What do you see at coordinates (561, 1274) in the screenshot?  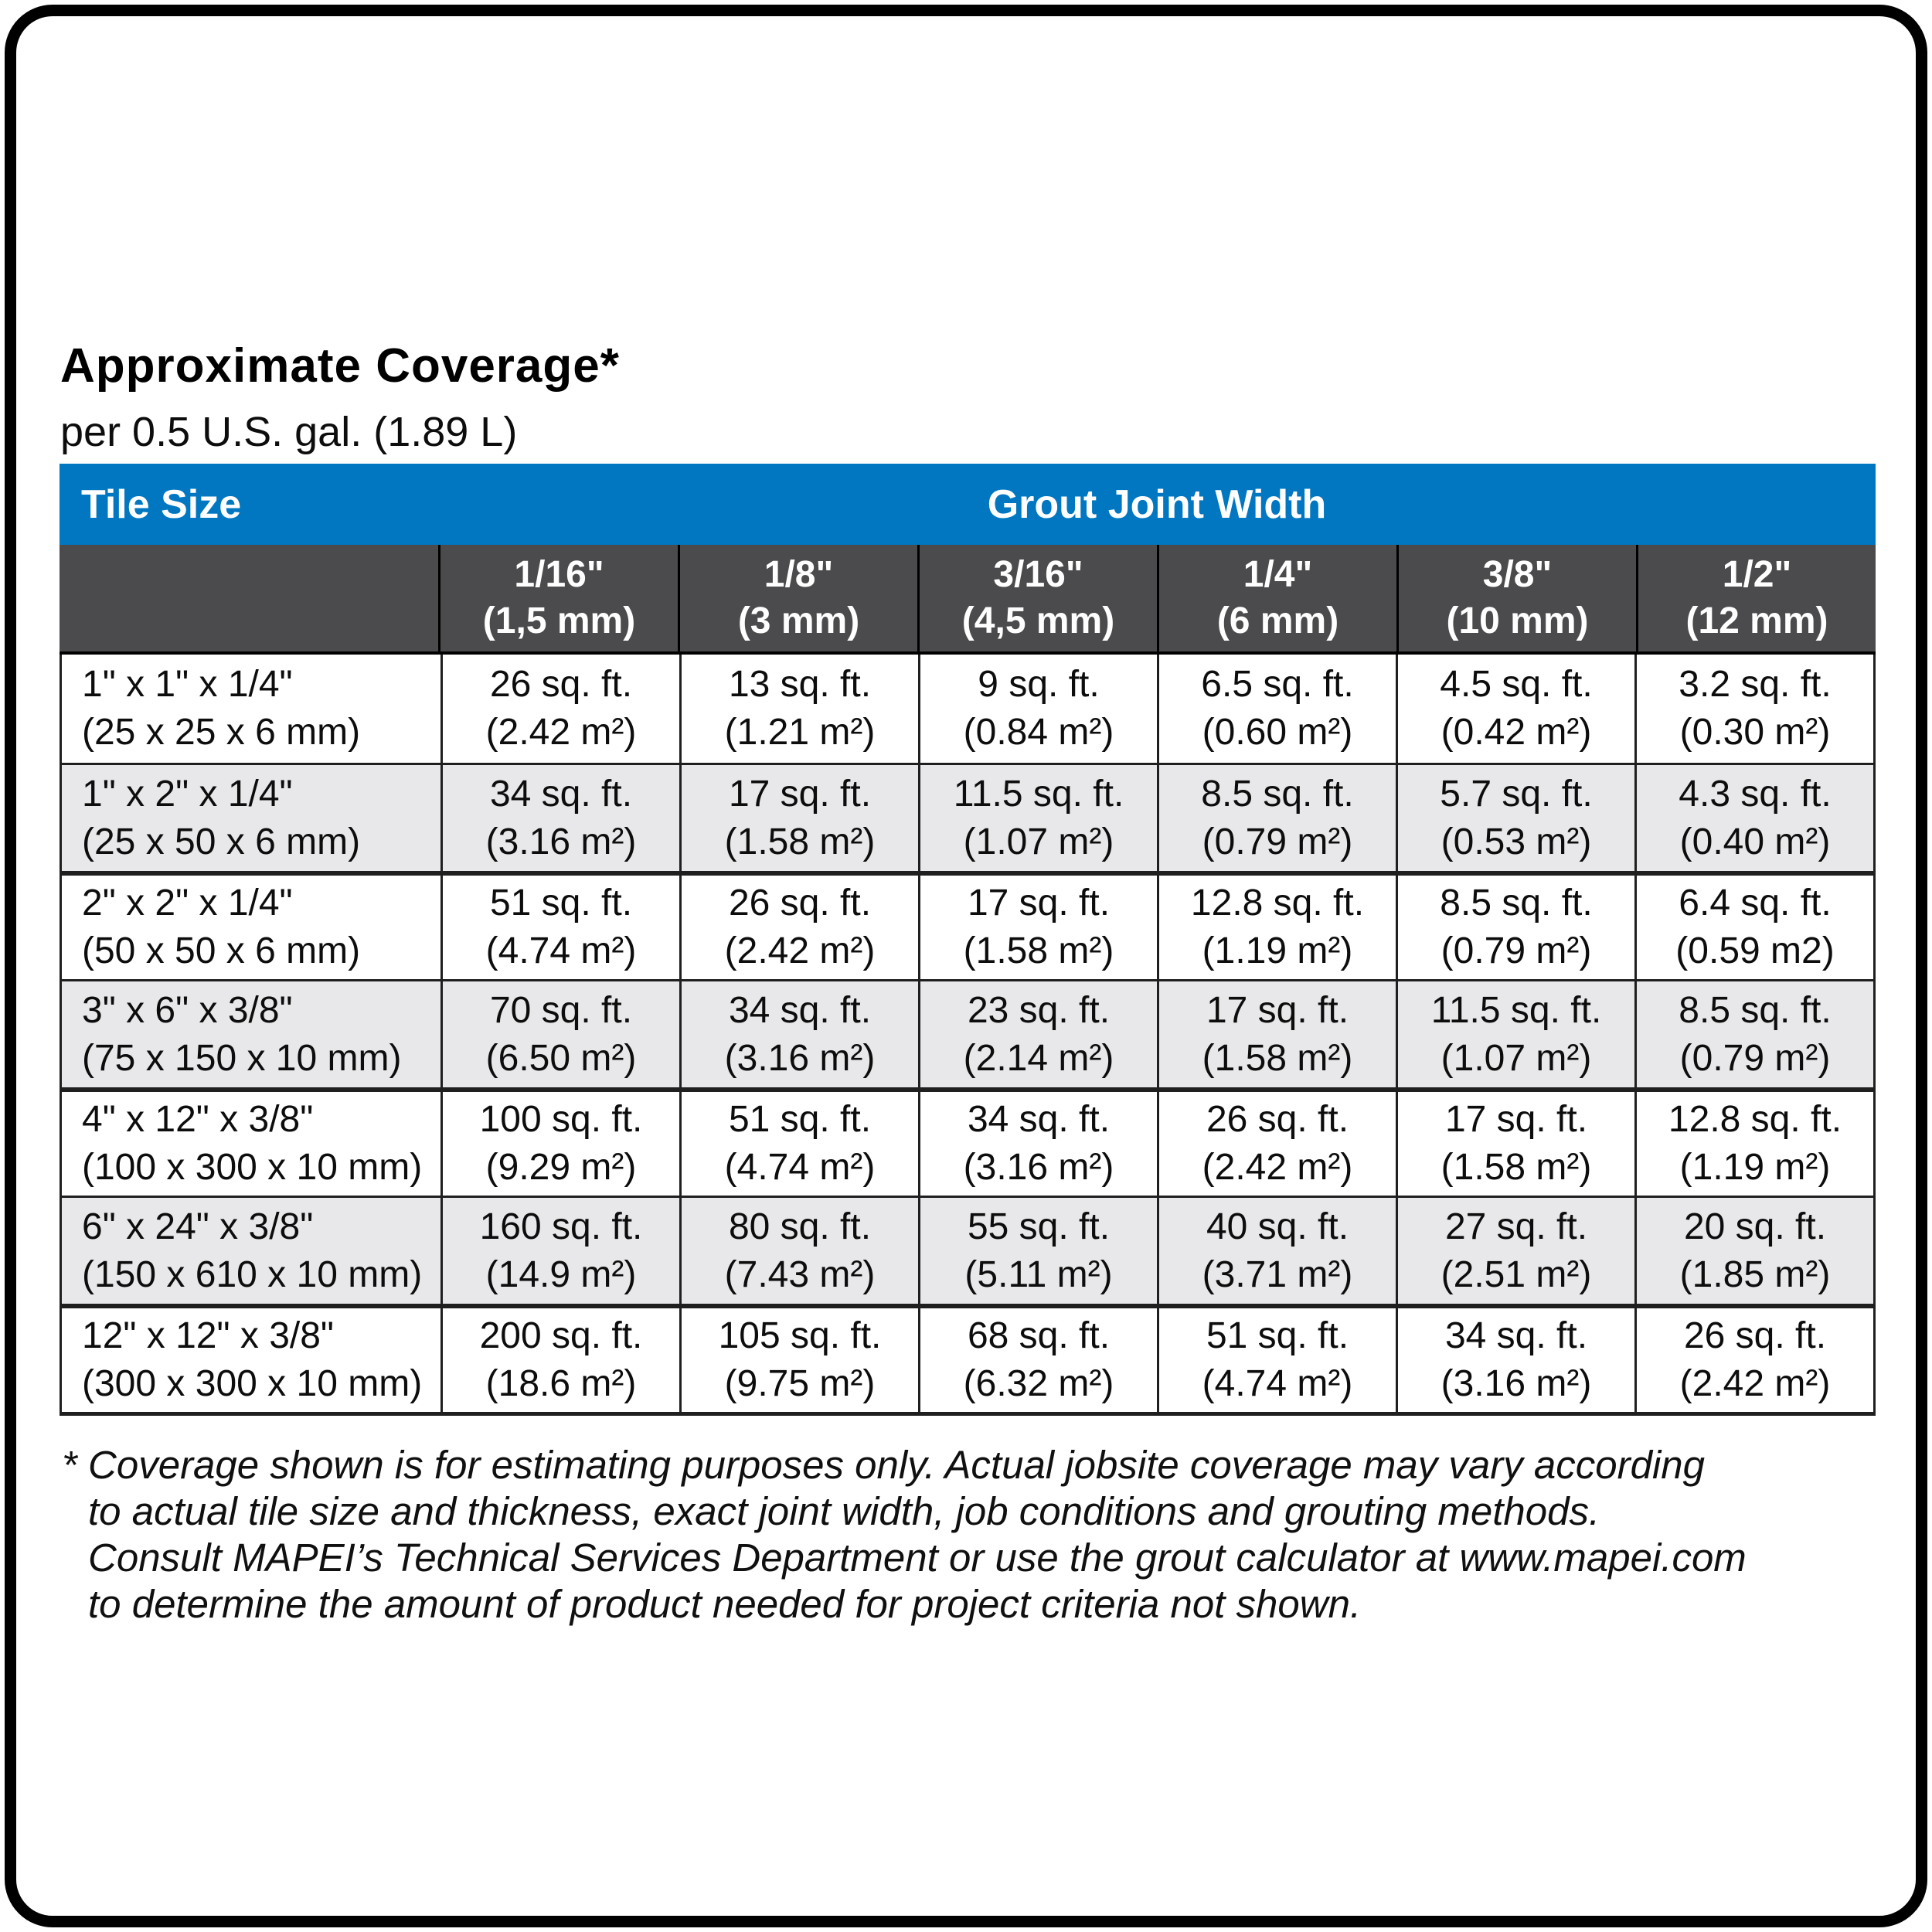 I see `coverage-m2: (14.9 m²)` at bounding box center [561, 1274].